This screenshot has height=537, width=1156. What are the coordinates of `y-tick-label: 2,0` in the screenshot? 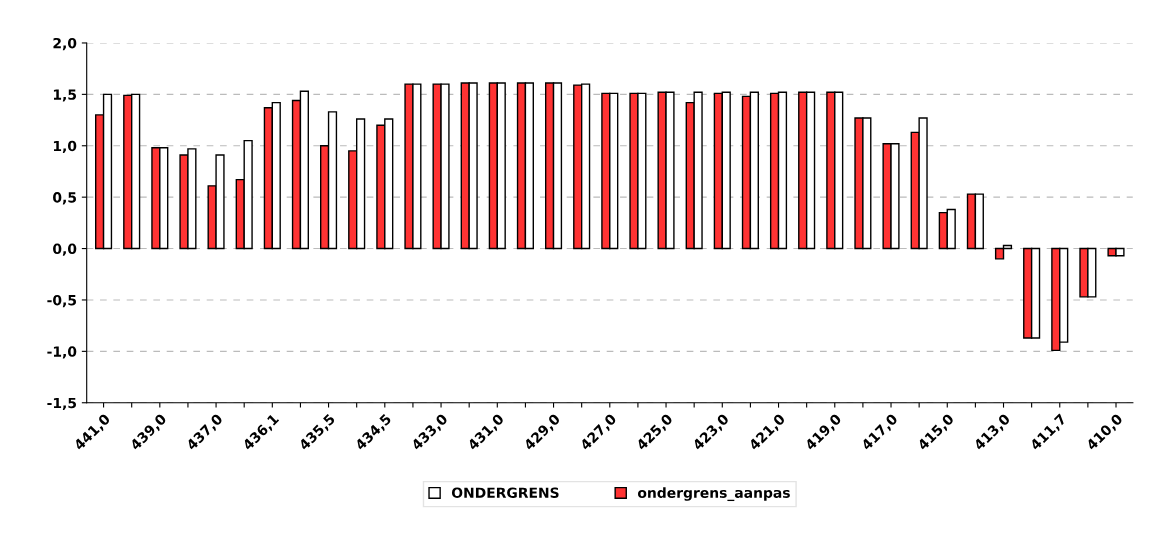 It's located at (65, 44).